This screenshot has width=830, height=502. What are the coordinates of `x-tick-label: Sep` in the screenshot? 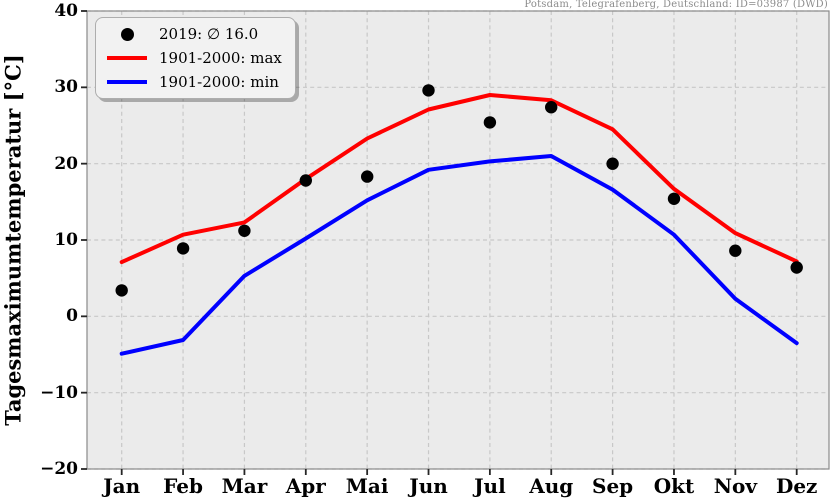 It's located at (613, 486).